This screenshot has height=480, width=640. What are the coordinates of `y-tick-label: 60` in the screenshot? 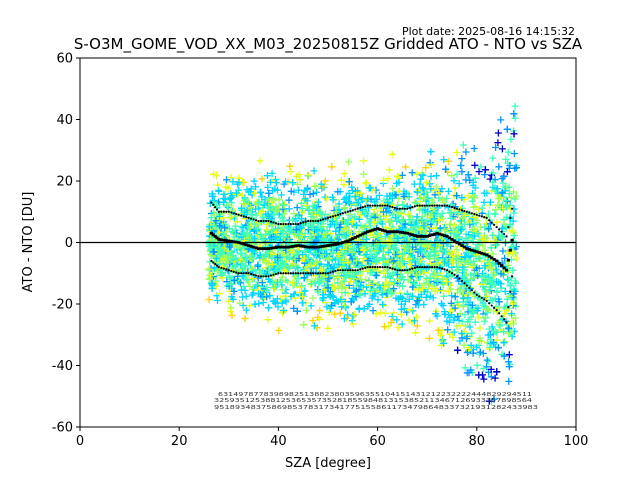 It's located at (64, 59).